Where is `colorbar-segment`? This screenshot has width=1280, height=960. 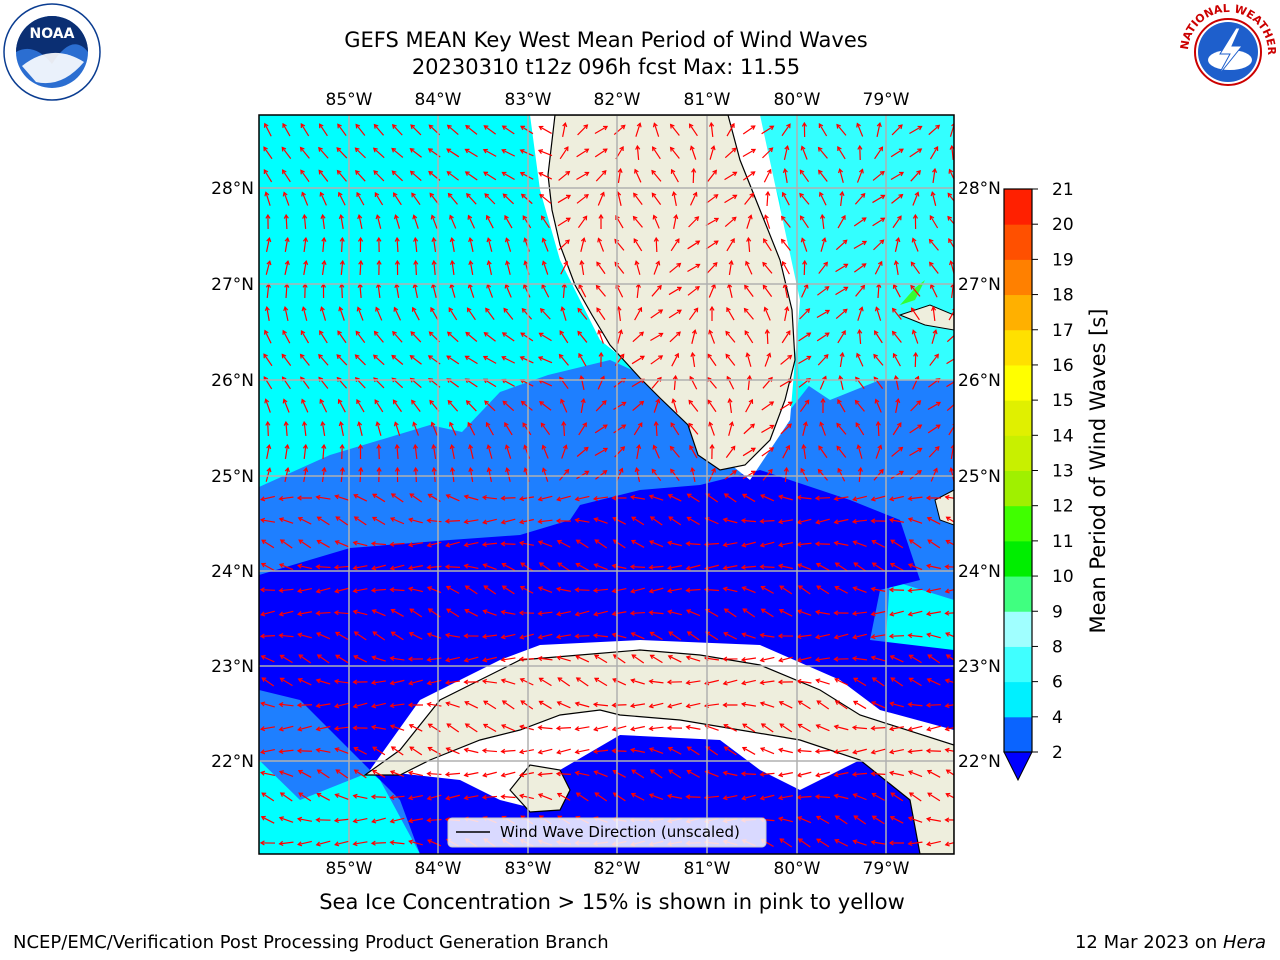 colorbar-segment is located at coordinates (1018, 242).